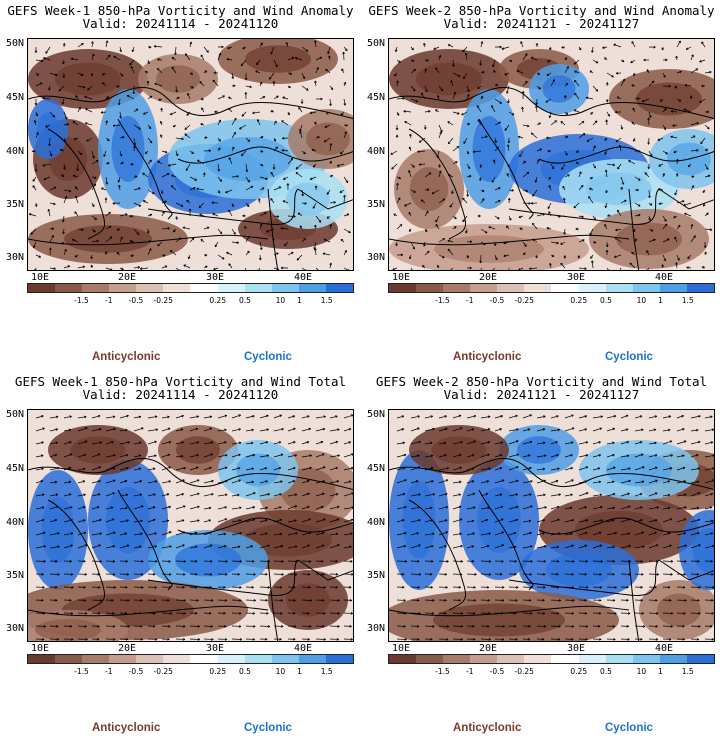 This screenshot has width=722, height=742. What do you see at coordinates (511, 659) in the screenshot?
I see `colorbar-swatch` at bounding box center [511, 659].